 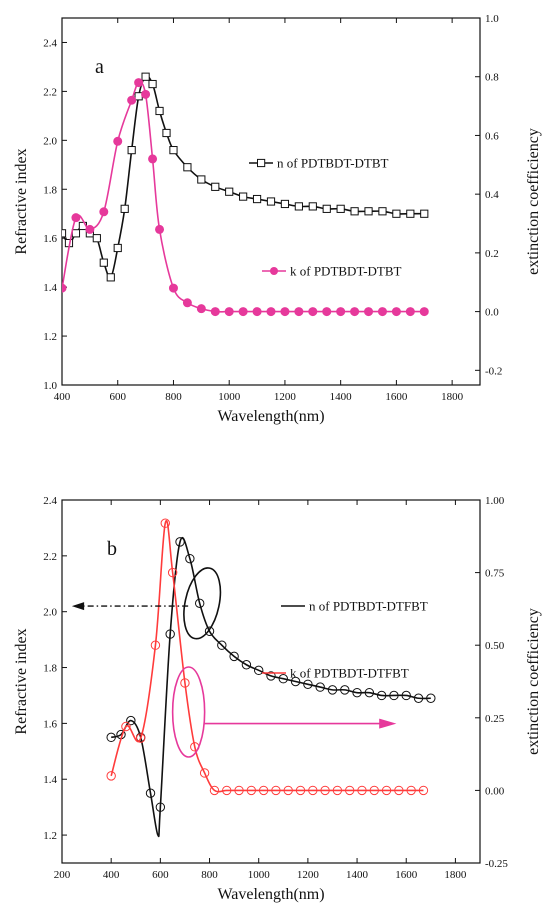 I want to click on y2-tick-label: 0.25, so click(x=495, y=719).